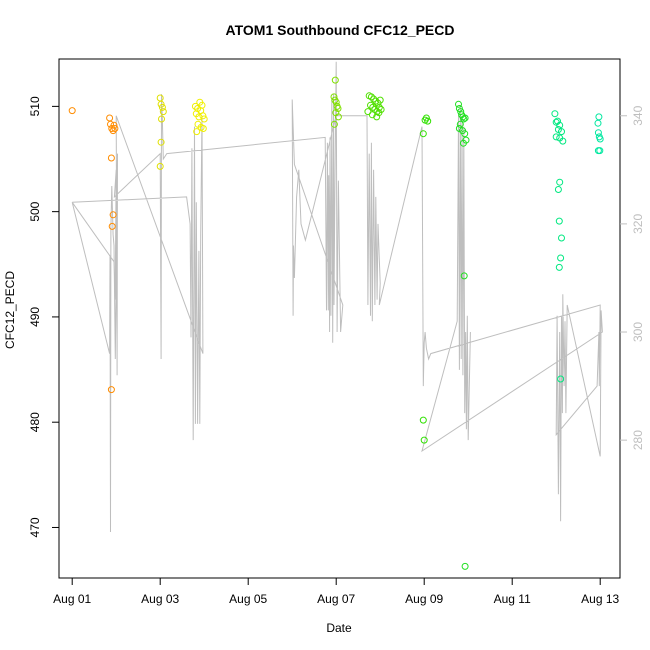  Describe the element at coordinates (35, 317) in the screenshot. I see `y-tick-label: 490` at that location.